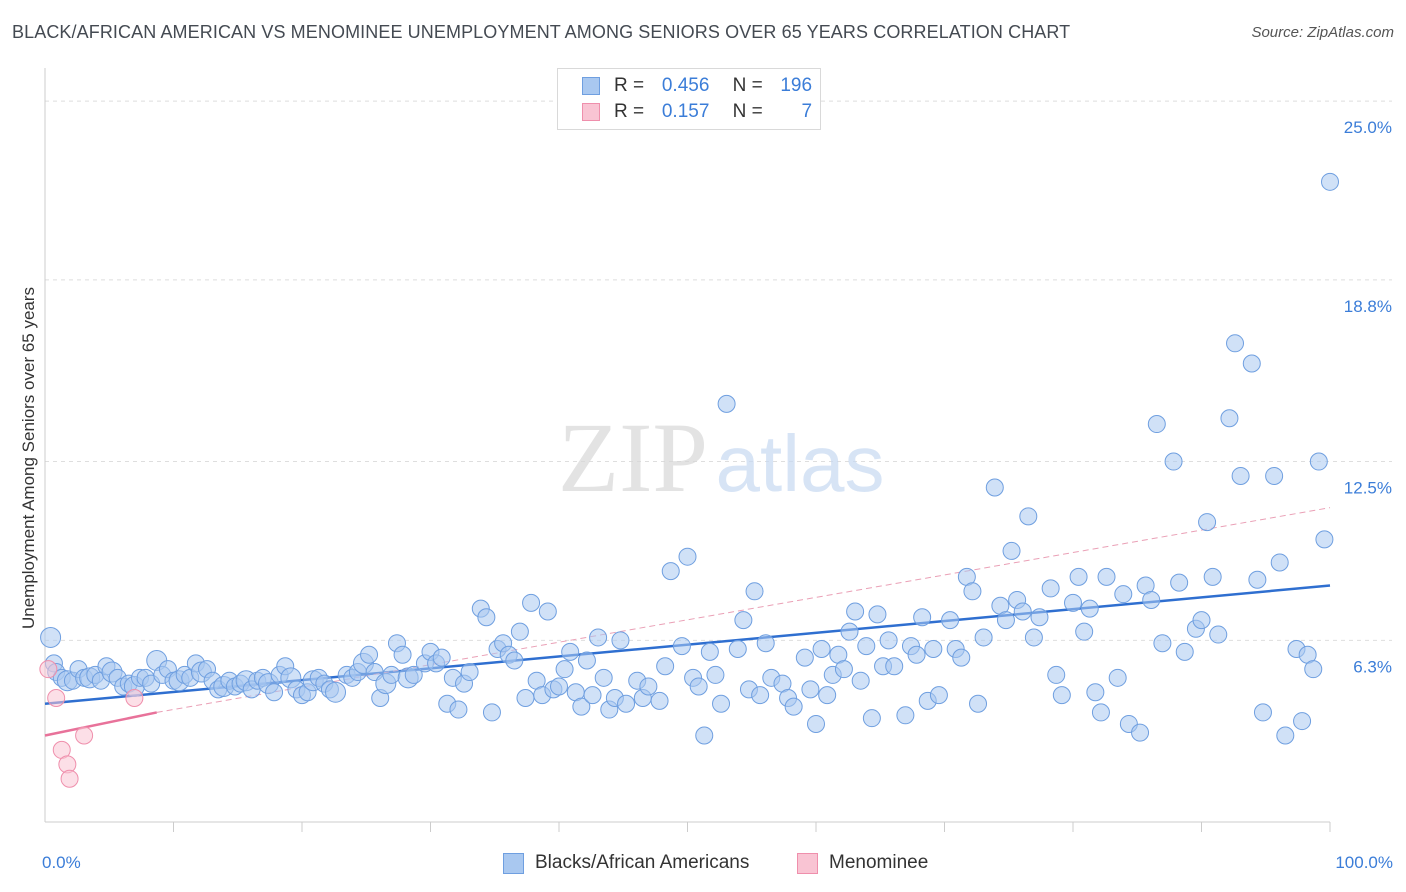 The image size is (1406, 892). Describe the element at coordinates (61, 862) in the screenshot. I see `x-tick-label-min: 0.0%` at that location.